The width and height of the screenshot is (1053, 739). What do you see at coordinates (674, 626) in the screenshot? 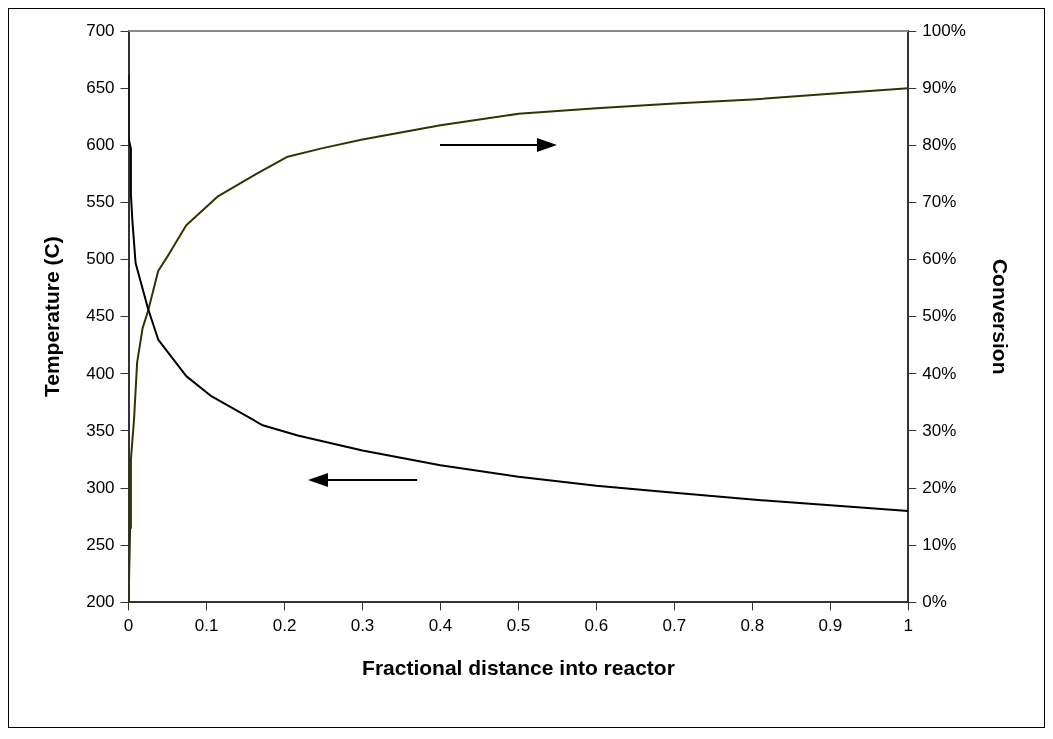
I see `x-tick-label: 0.7` at bounding box center [674, 626].